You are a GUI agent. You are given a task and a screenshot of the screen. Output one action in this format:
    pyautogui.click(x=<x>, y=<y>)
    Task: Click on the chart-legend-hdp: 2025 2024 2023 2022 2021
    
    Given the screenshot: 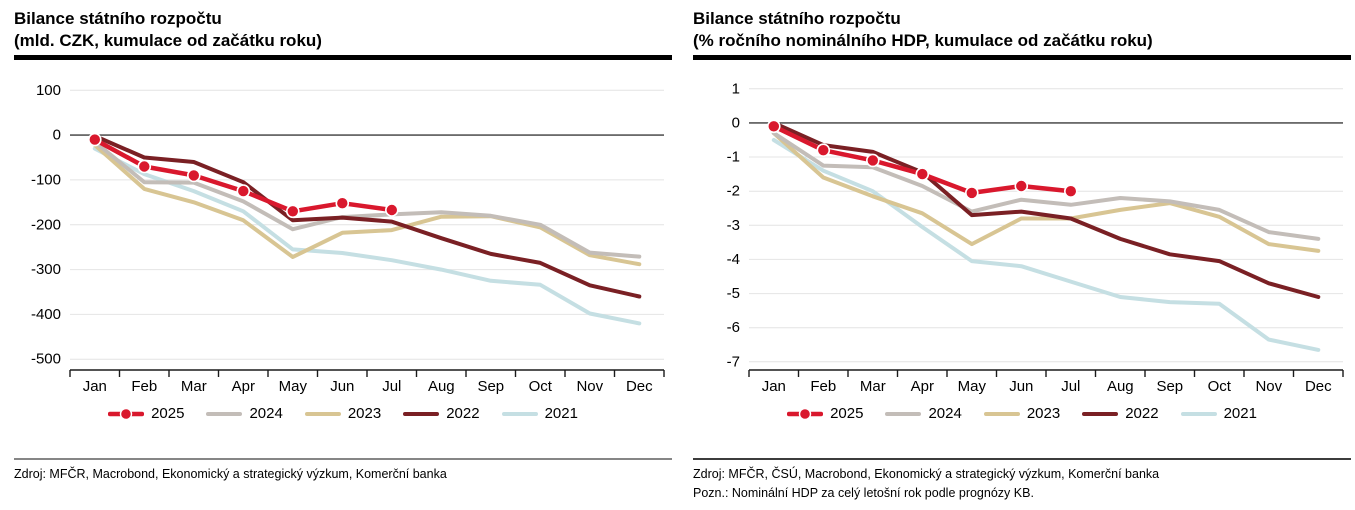 What is the action you would take?
    pyautogui.click(x=1022, y=413)
    